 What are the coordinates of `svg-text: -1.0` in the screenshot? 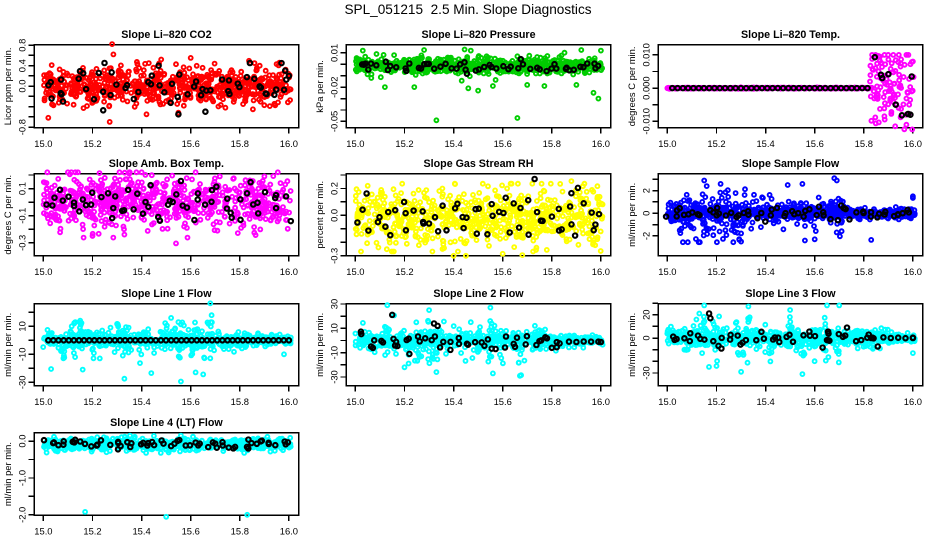 It's located at (22, 478).